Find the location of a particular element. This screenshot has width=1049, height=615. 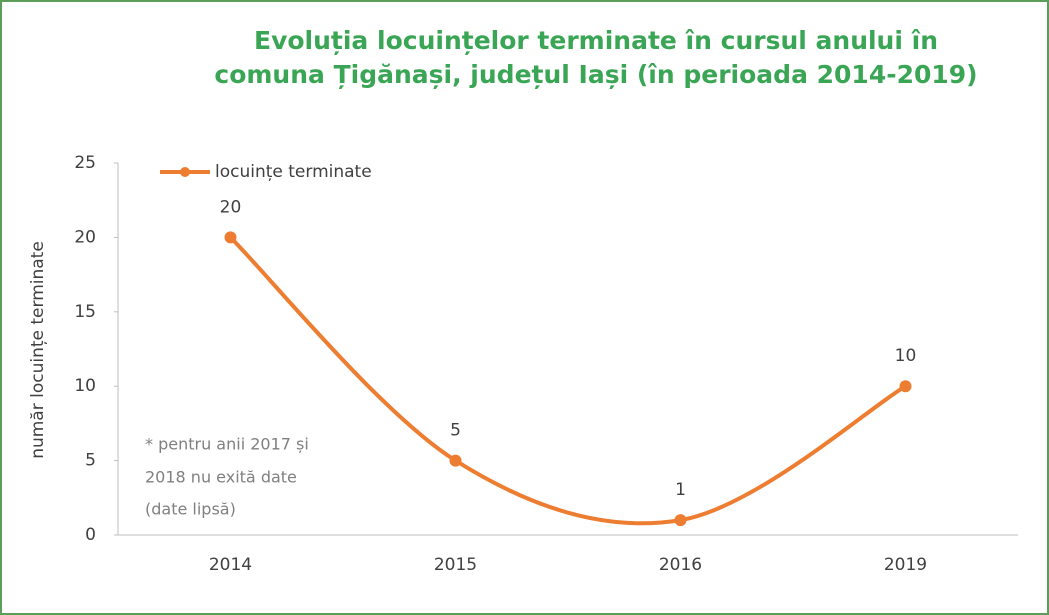

x-tick-label: 2015 is located at coordinates (455, 565).